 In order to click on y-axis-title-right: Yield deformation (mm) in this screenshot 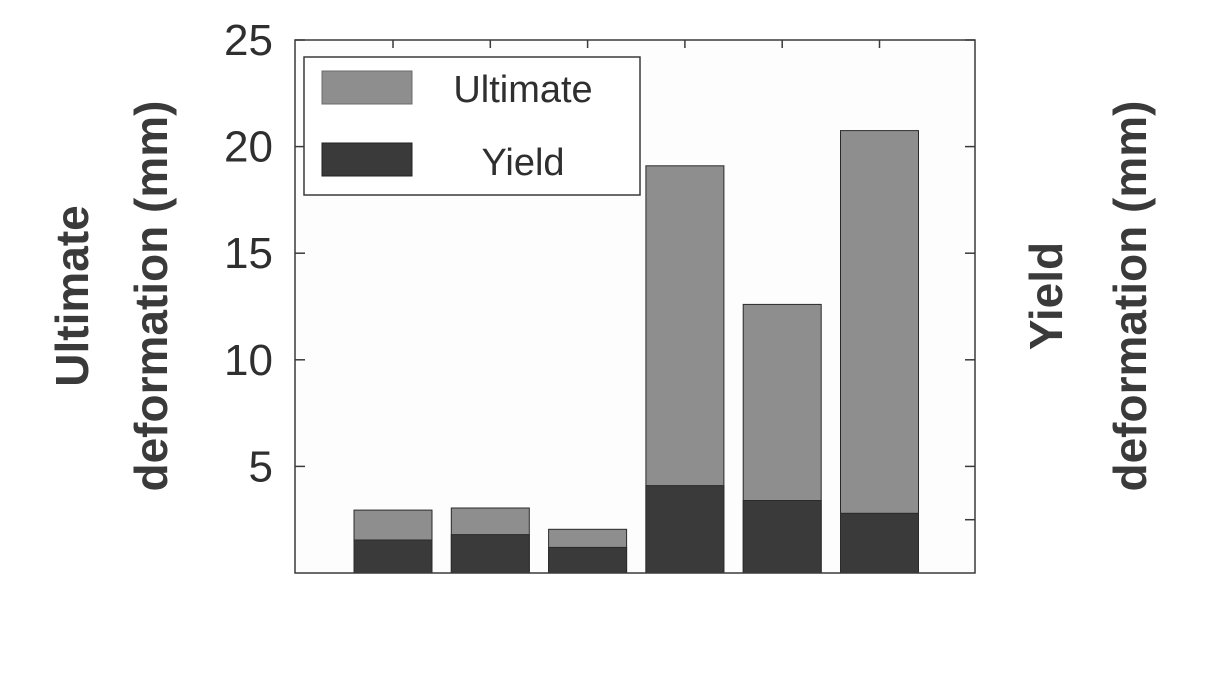, I will do `click(1088, 296)`.